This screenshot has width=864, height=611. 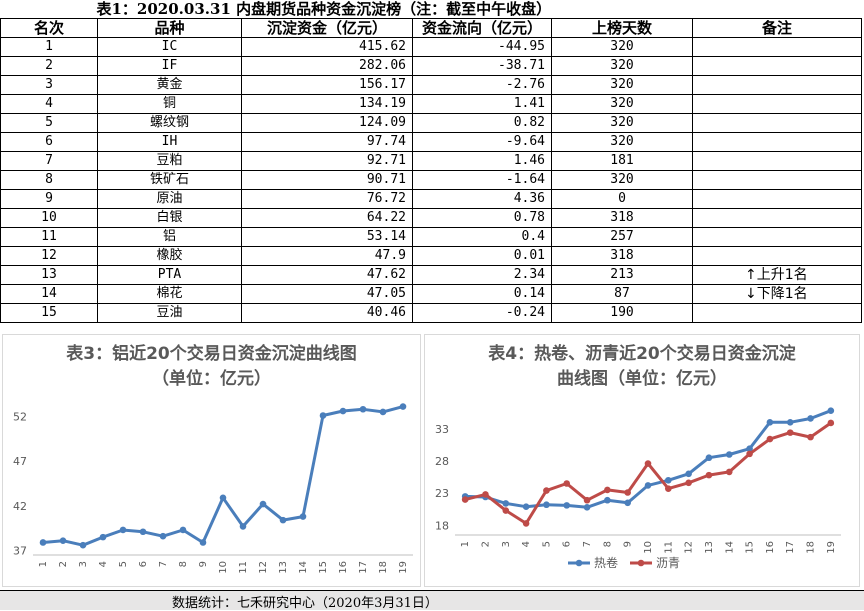 What do you see at coordinates (431, 180) in the screenshot?
I see `table-row: 8 铁矿石 90.71 -1.64 320` at bounding box center [431, 180].